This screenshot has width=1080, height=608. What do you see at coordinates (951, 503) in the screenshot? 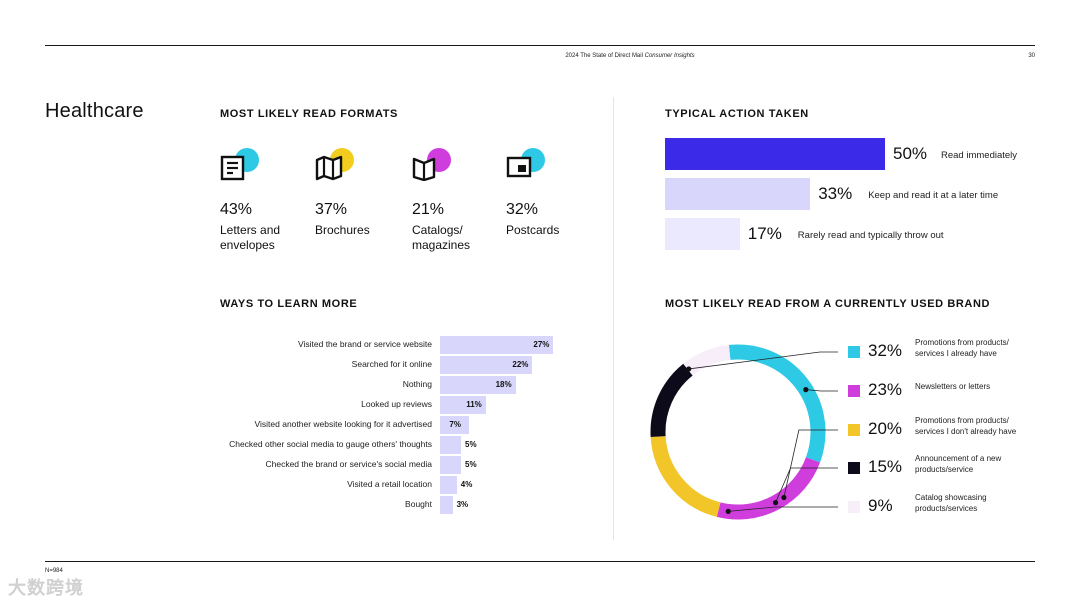
I see `legend-label: Catalog showcasing products/services` at bounding box center [951, 503].